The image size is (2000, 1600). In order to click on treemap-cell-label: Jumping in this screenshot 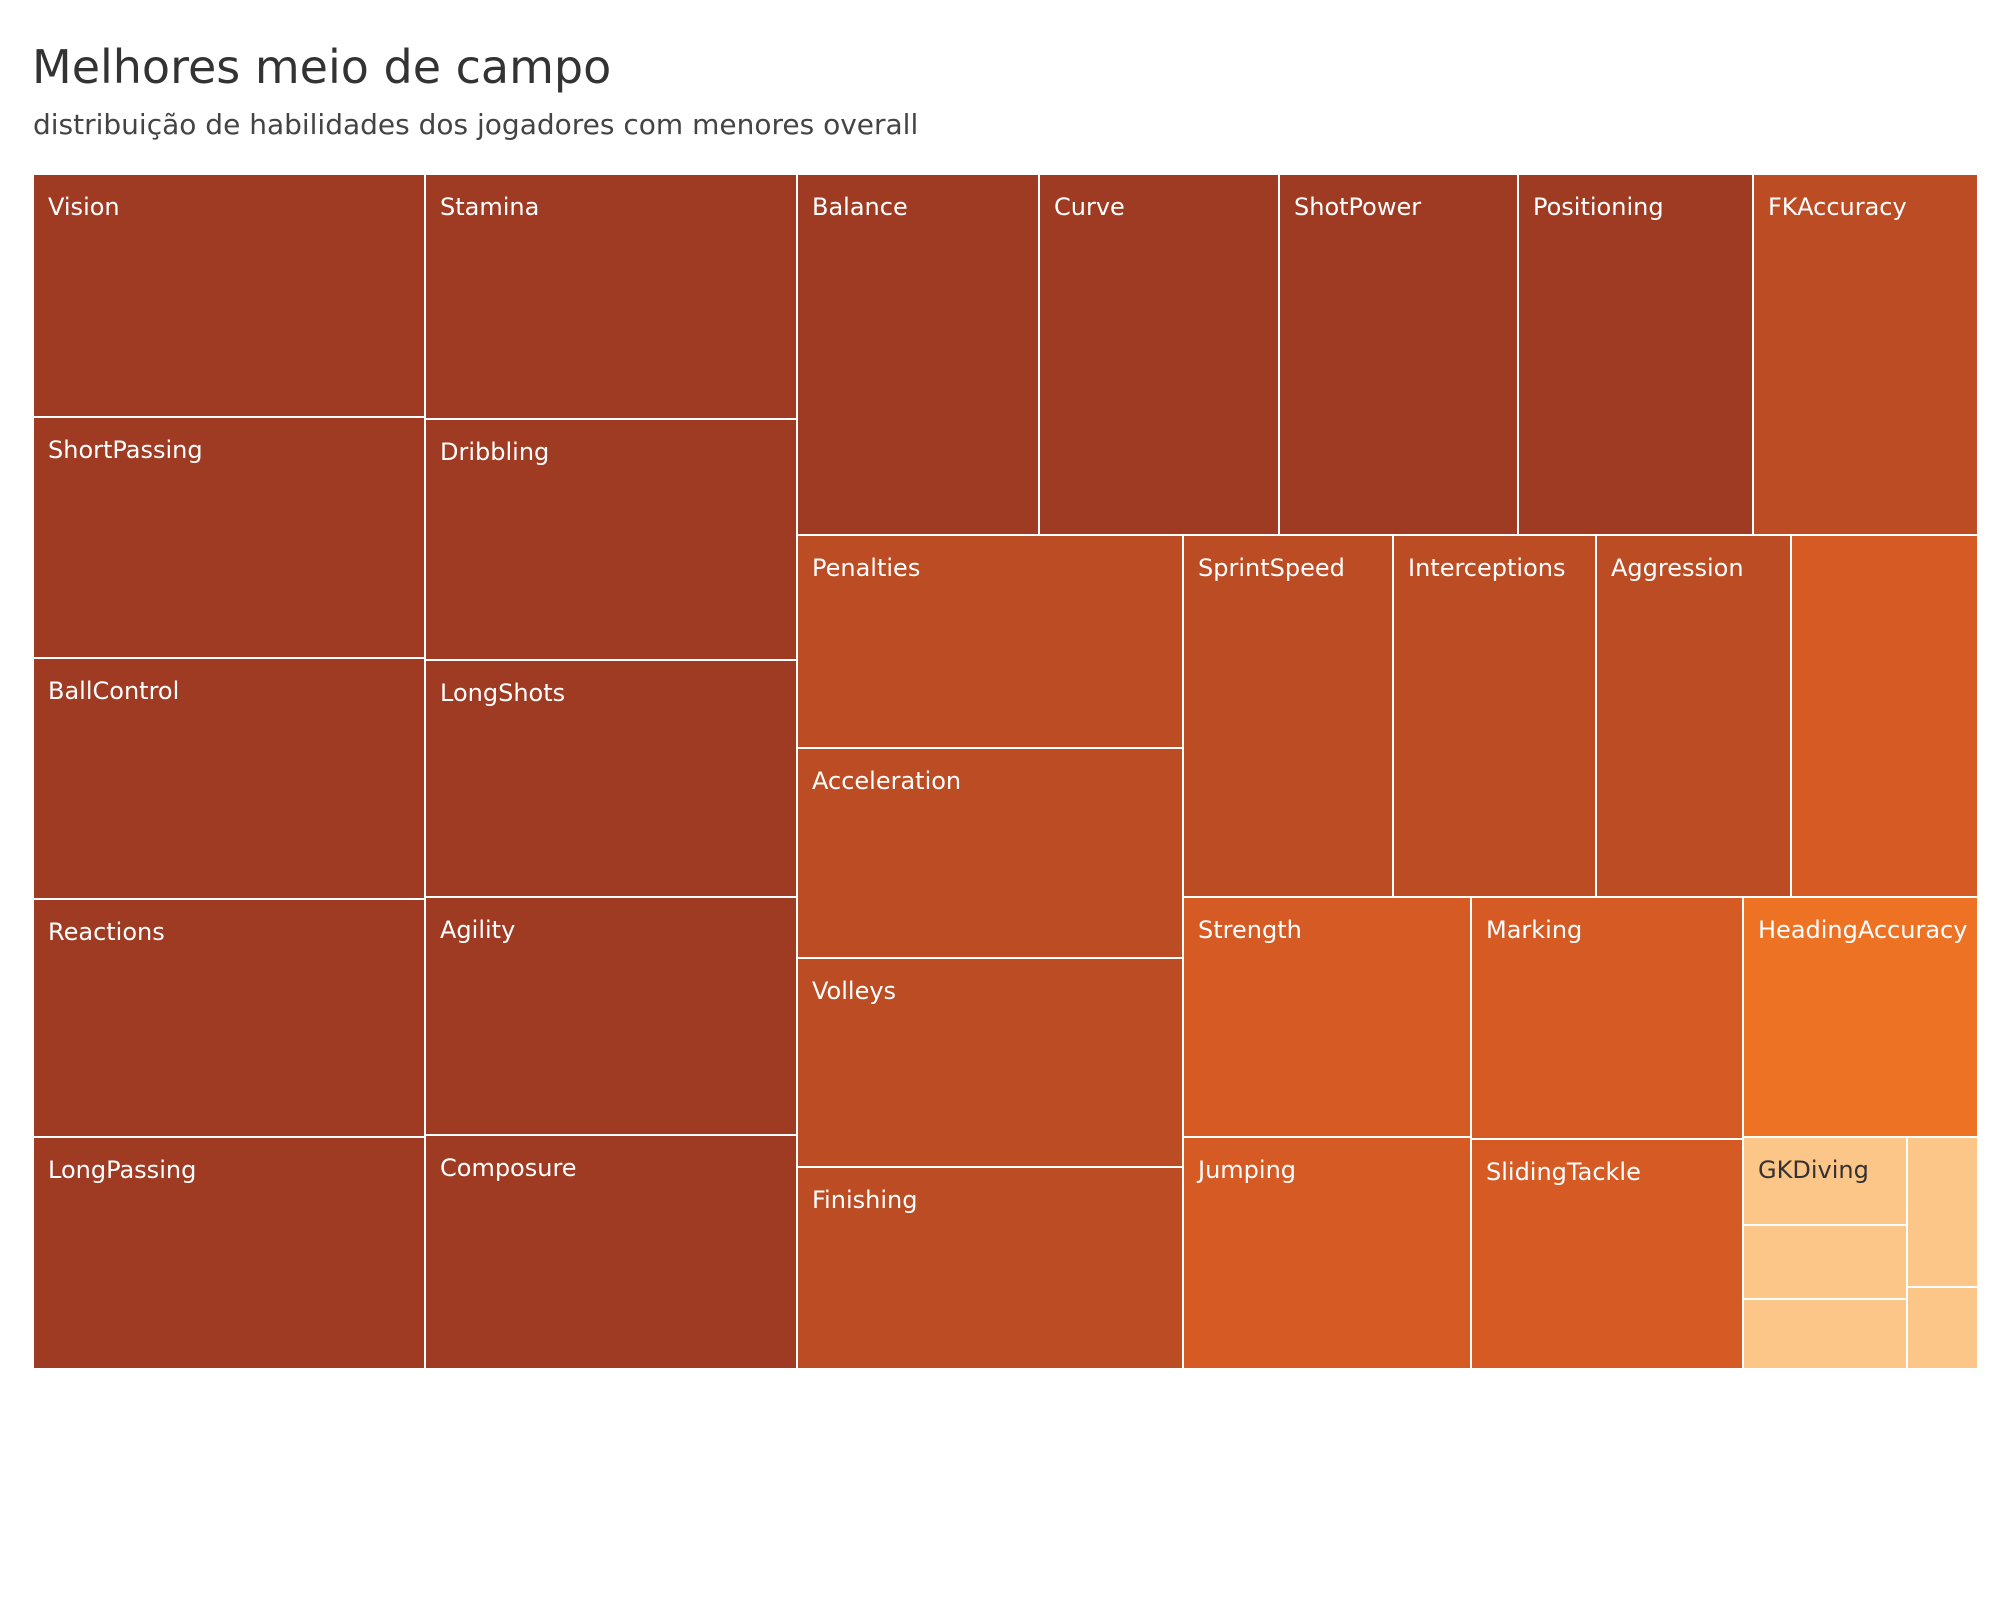, I will do `click(1246, 1170)`.